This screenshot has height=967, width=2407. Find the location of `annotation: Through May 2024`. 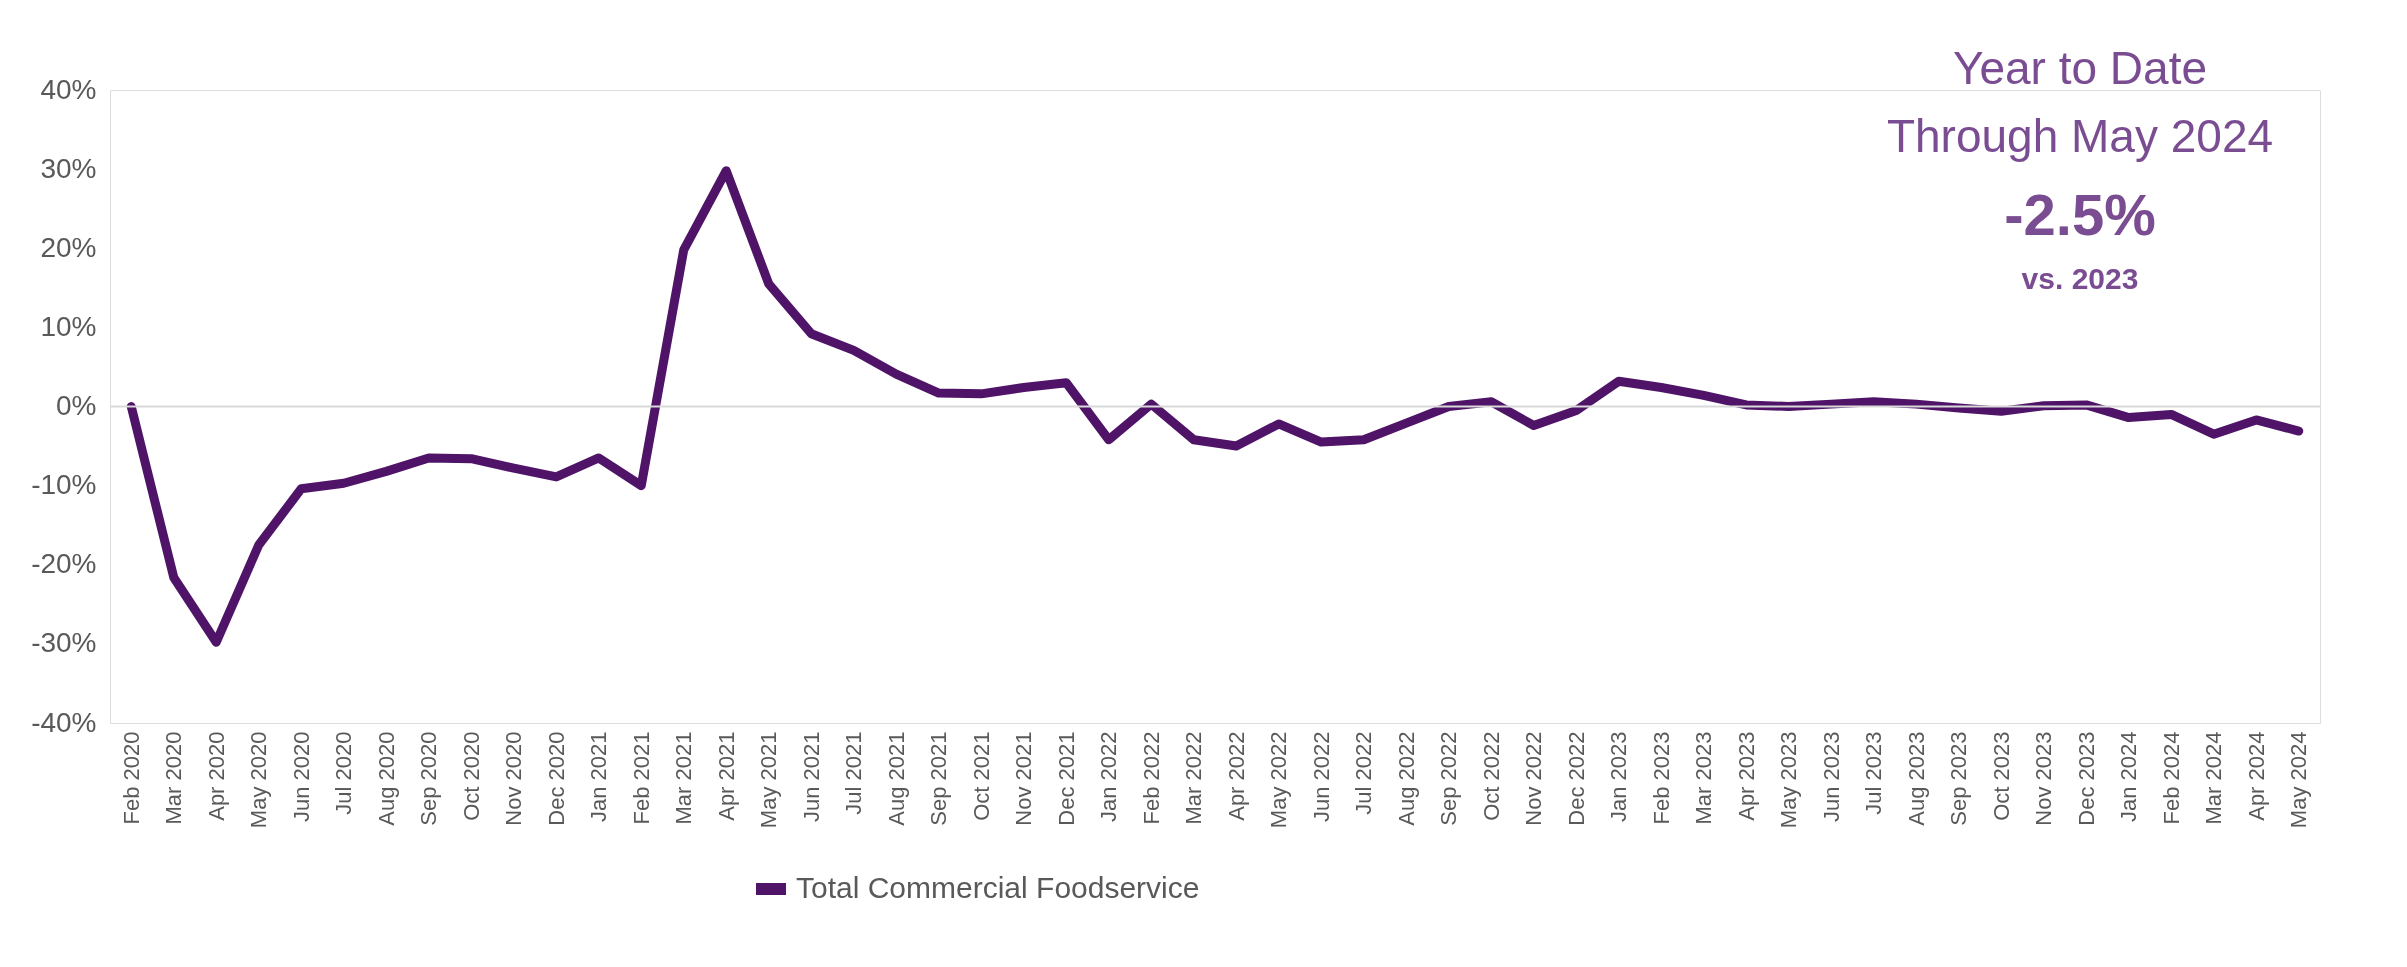

annotation: Through May 2024 is located at coordinates (2080, 136).